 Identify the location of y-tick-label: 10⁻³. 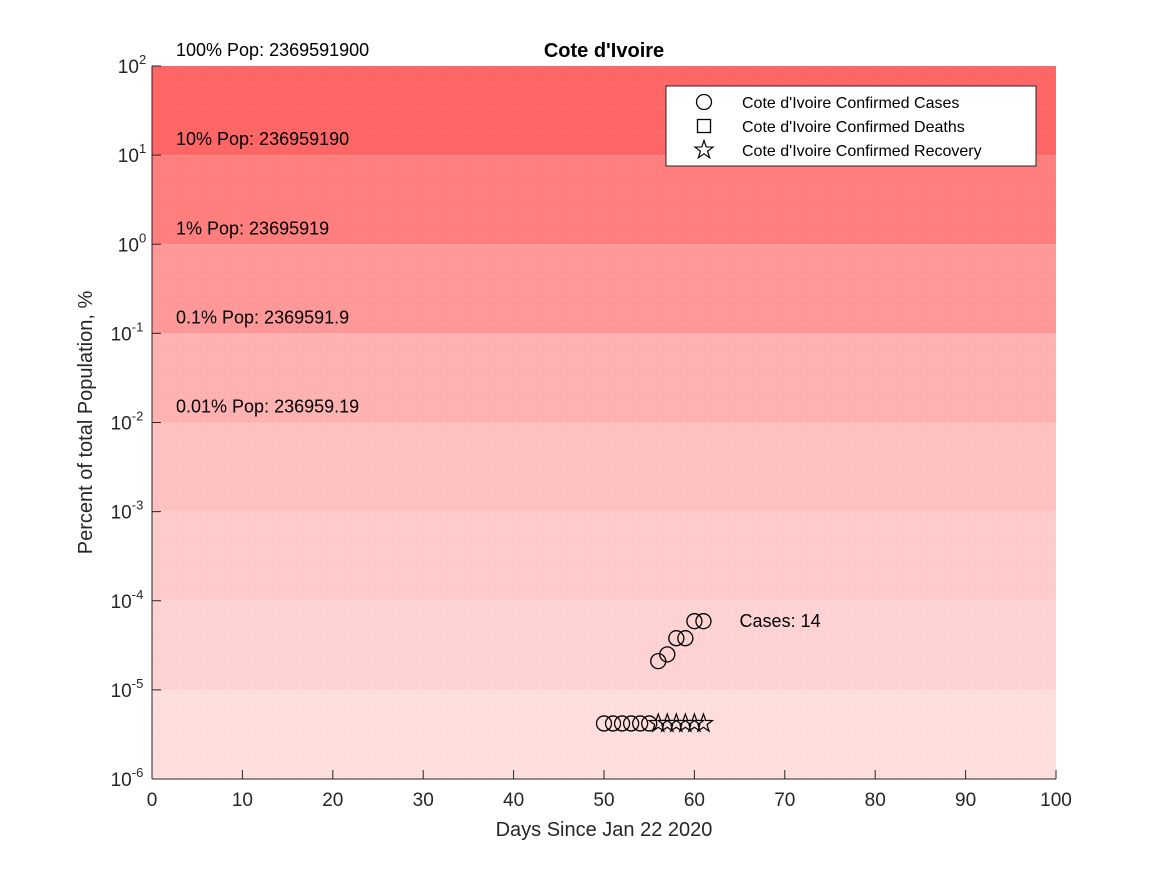
(127, 511).